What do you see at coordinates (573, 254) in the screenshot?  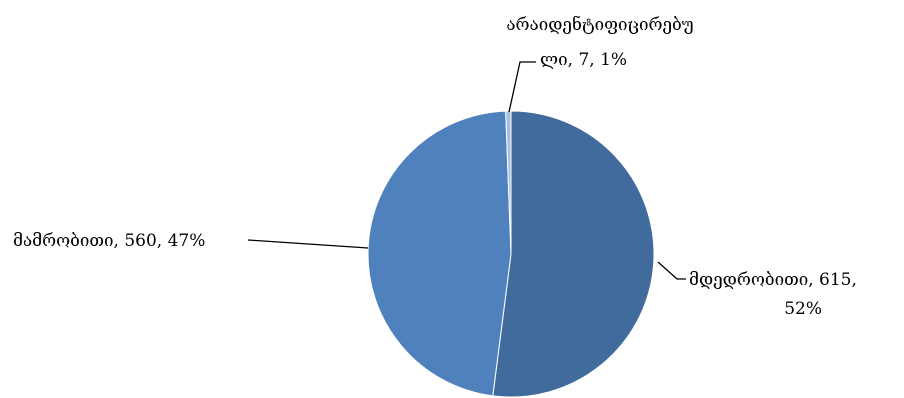 I see `pie-slice-female` at bounding box center [573, 254].